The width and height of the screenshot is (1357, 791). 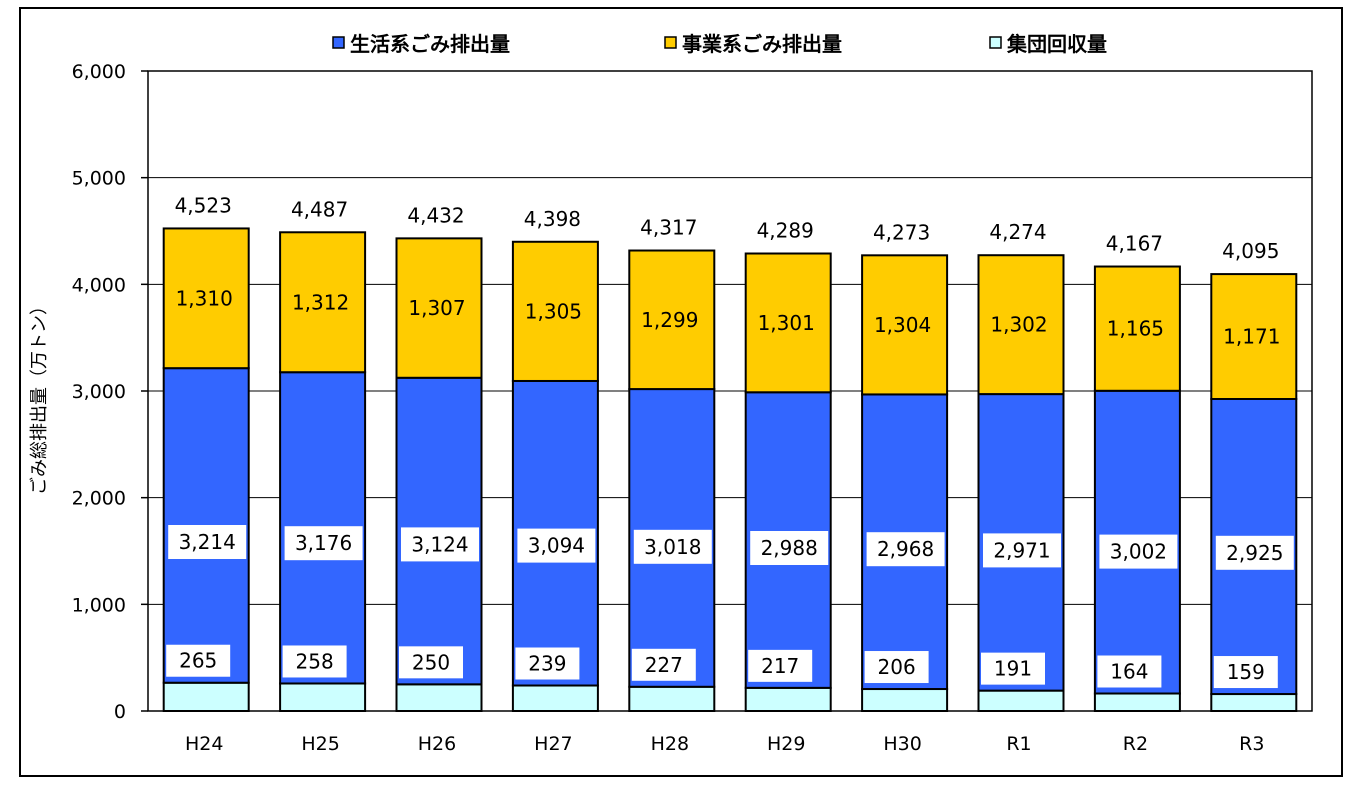 What do you see at coordinates (99, 285) in the screenshot?
I see `y-tick-label: 4,000` at bounding box center [99, 285].